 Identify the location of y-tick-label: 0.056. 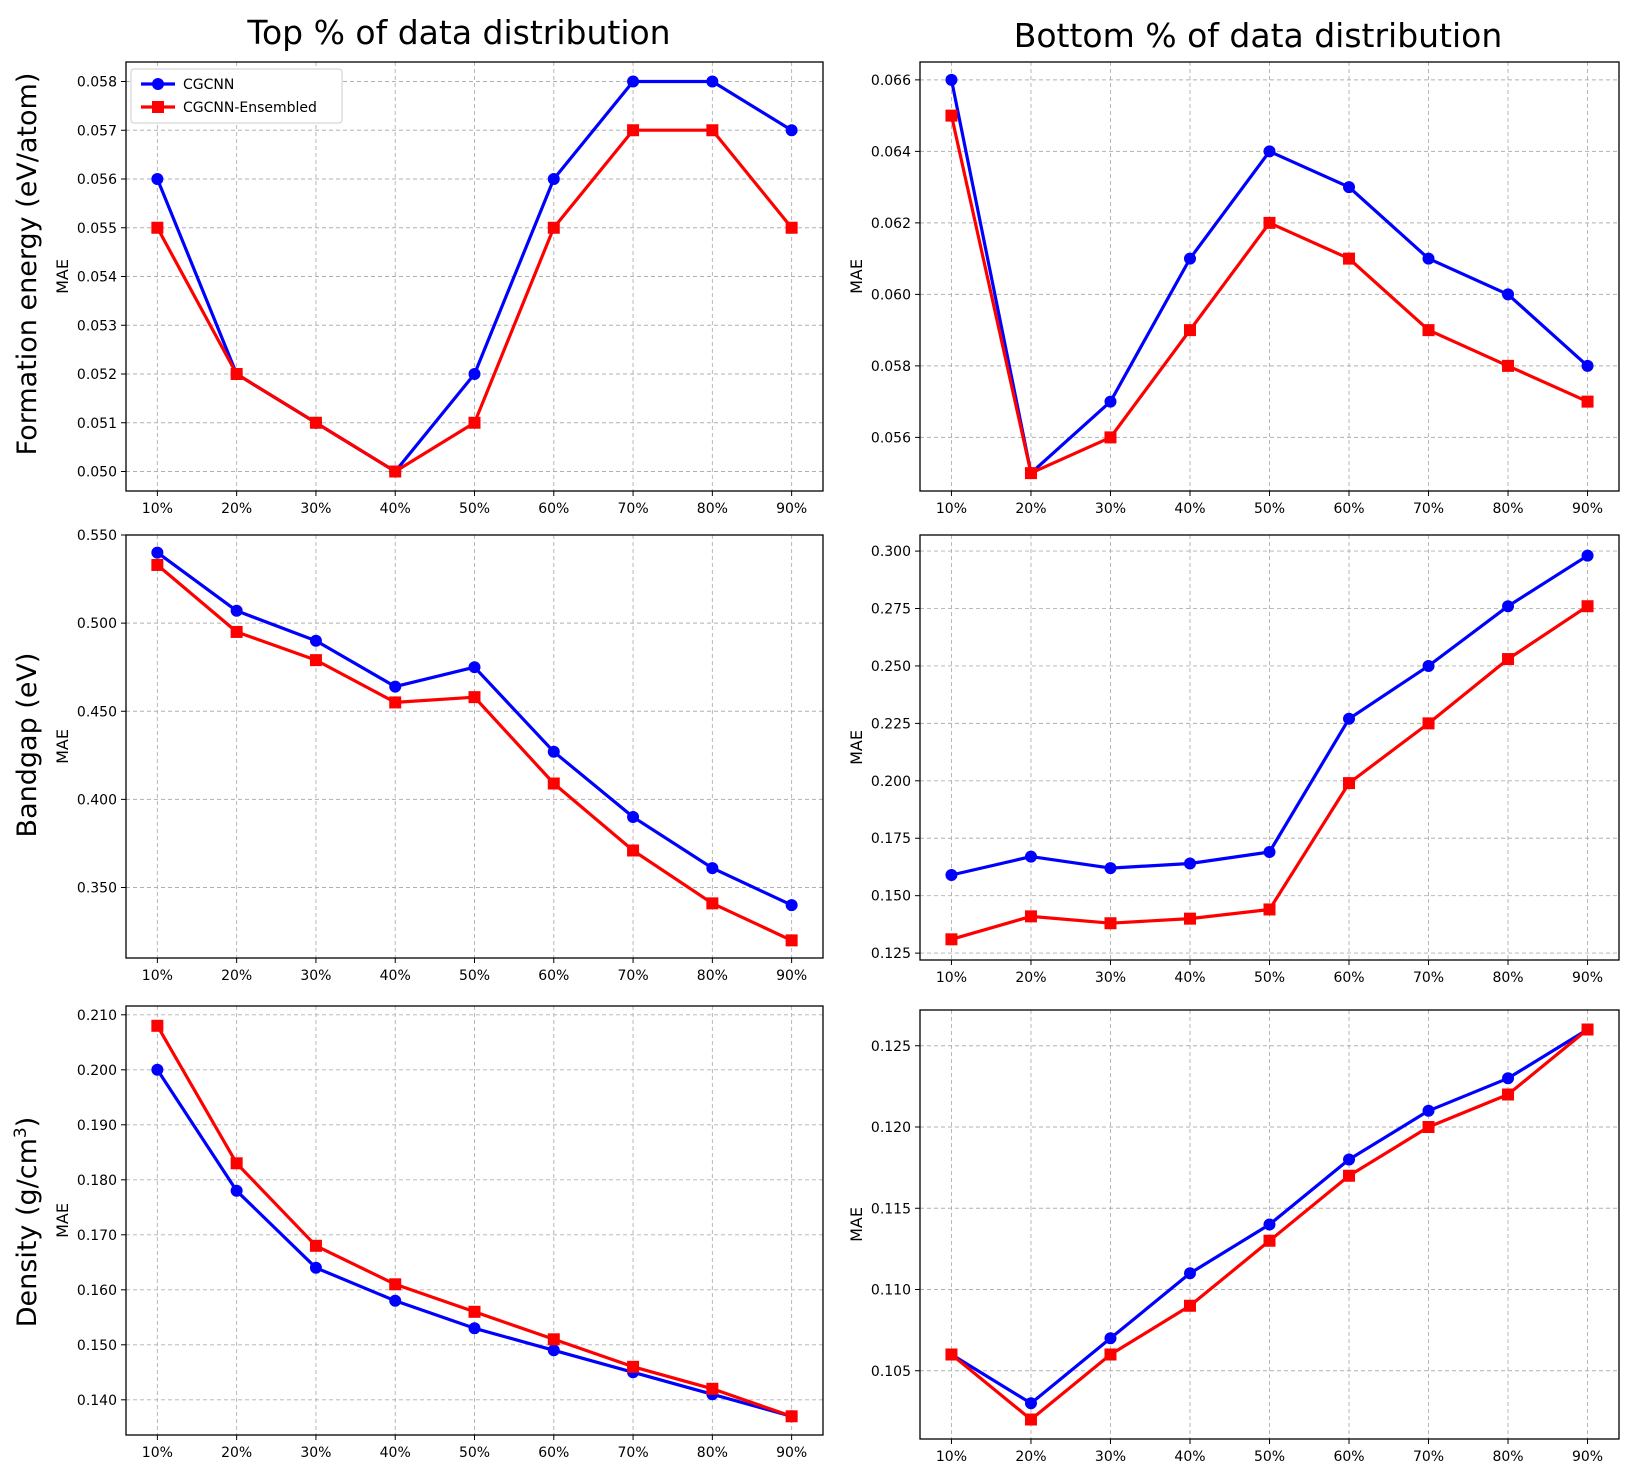
(97, 180).